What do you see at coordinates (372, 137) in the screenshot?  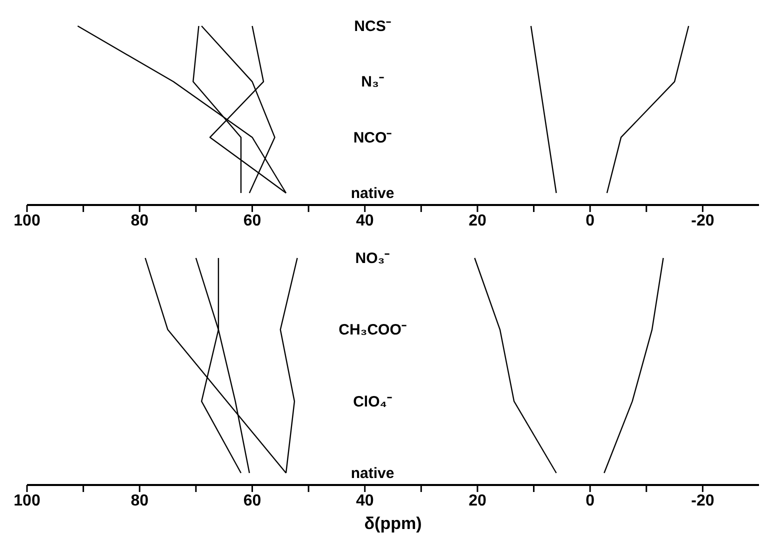 I see `y-tick-label: NCO⁻` at bounding box center [372, 137].